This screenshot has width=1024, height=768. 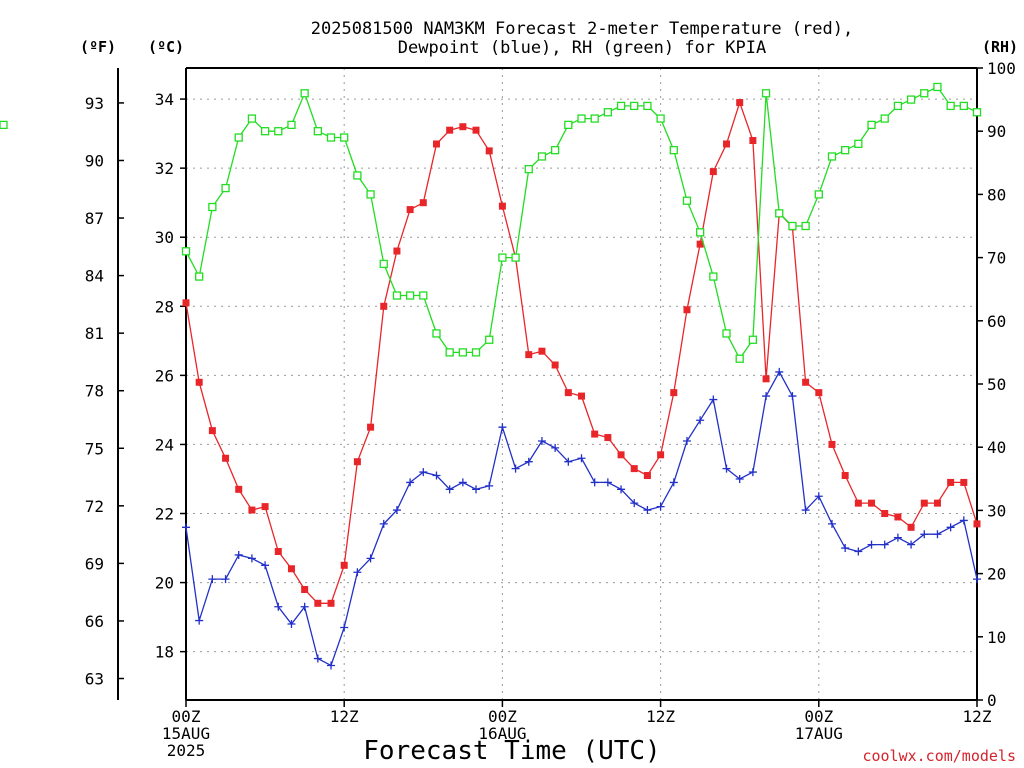 I want to click on fahrenheit-tick-label: 81, so click(x=94, y=333).